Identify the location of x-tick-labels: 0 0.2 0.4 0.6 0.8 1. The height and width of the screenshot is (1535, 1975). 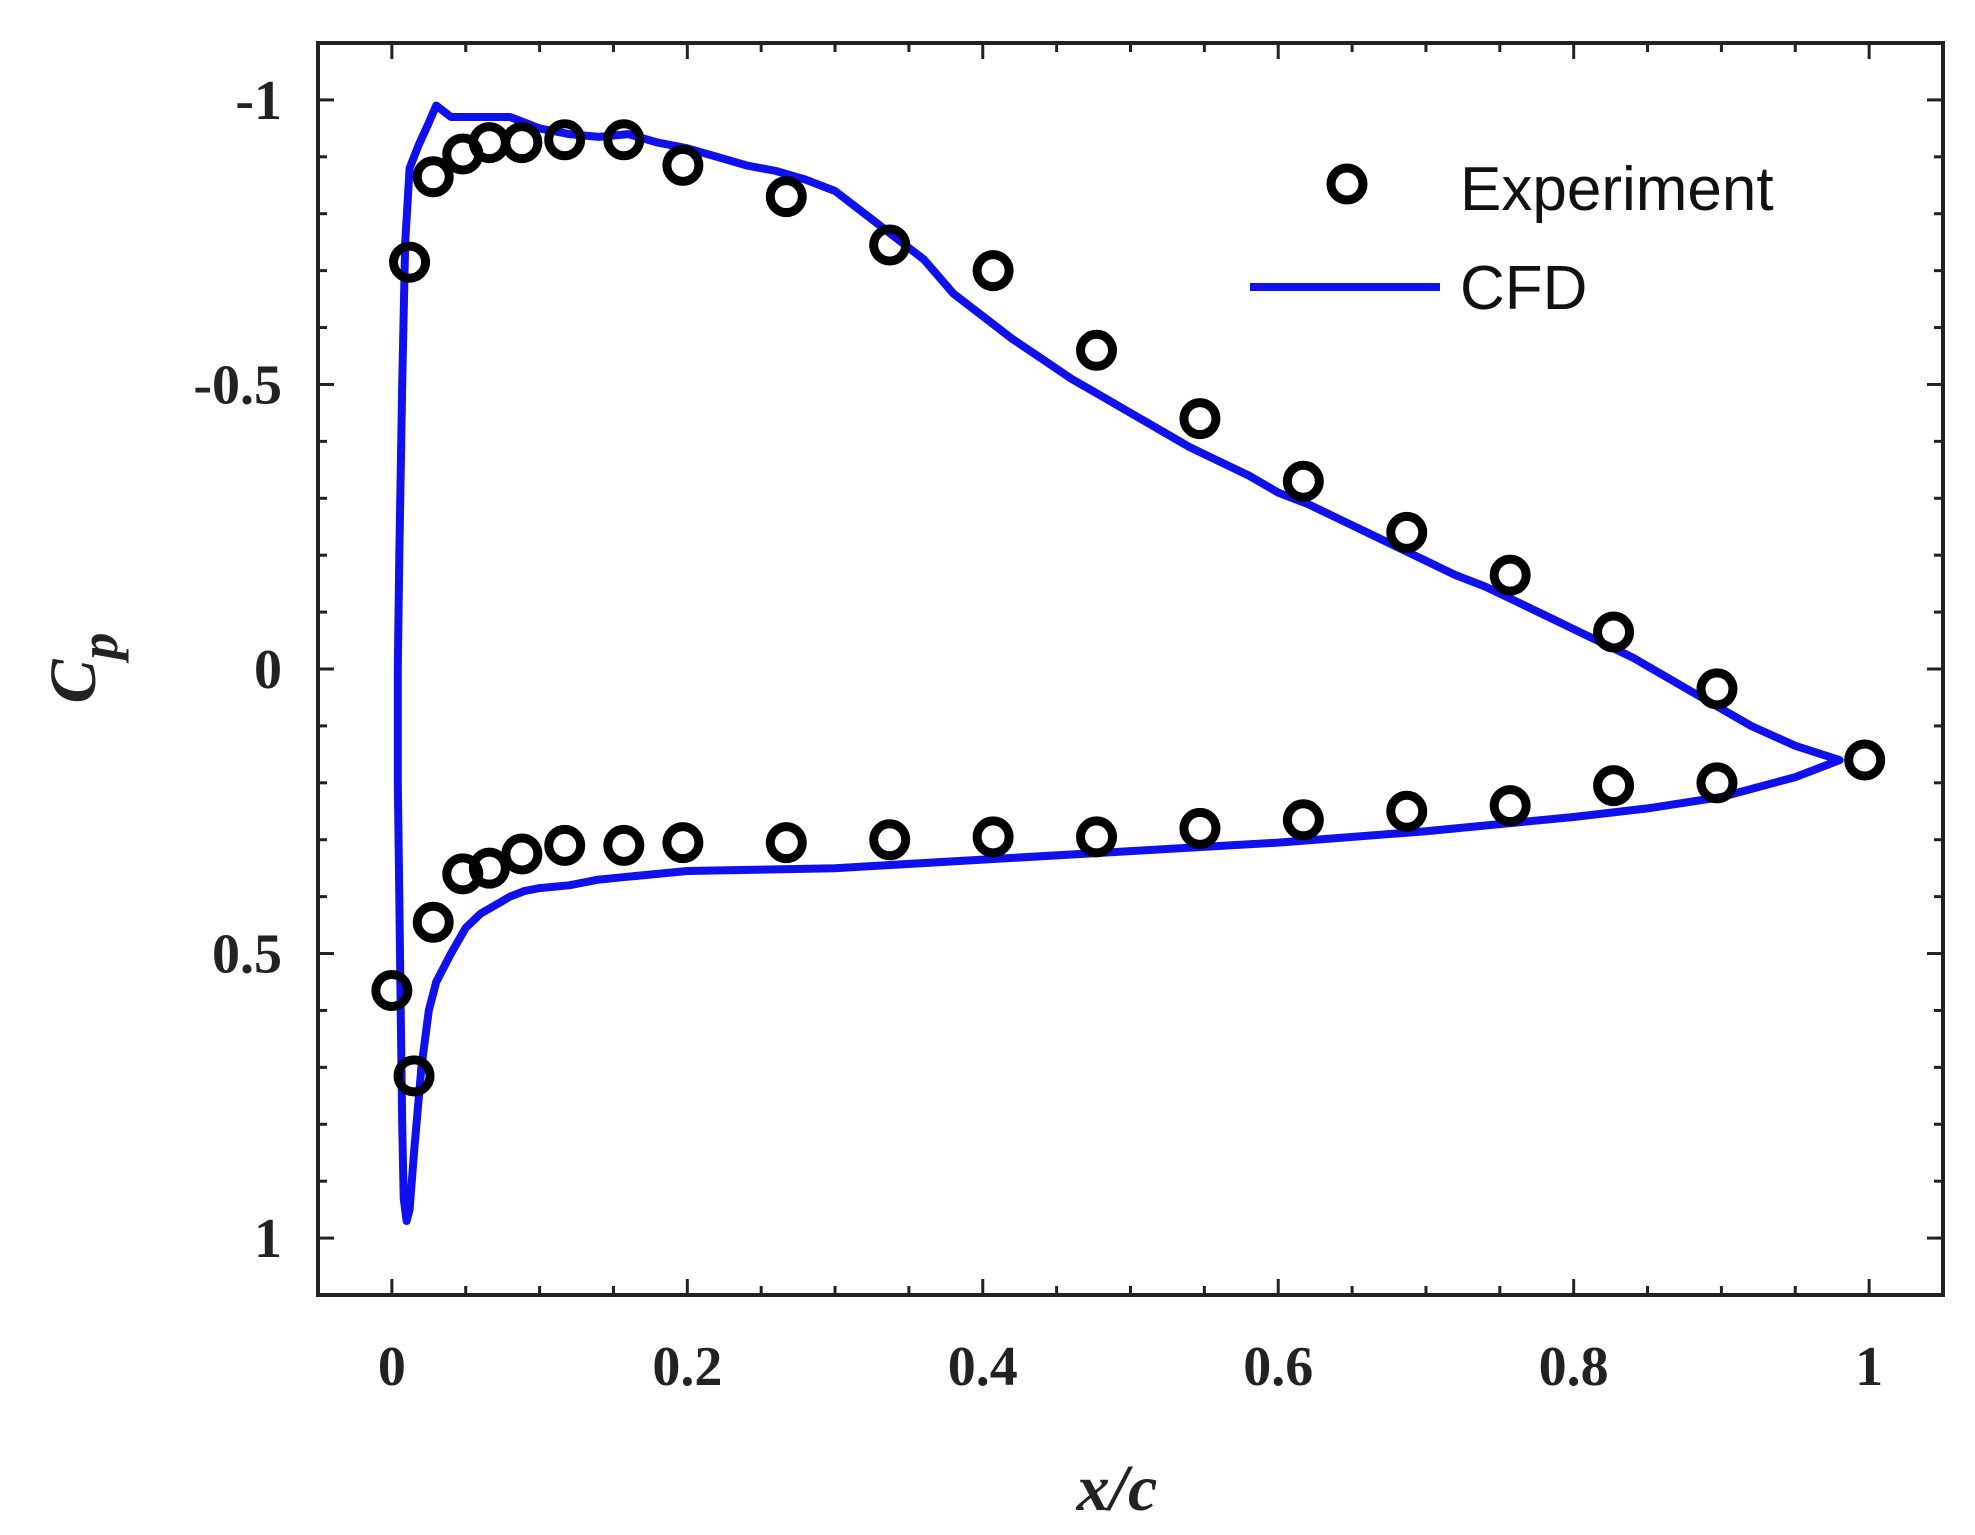
(1130, 1367).